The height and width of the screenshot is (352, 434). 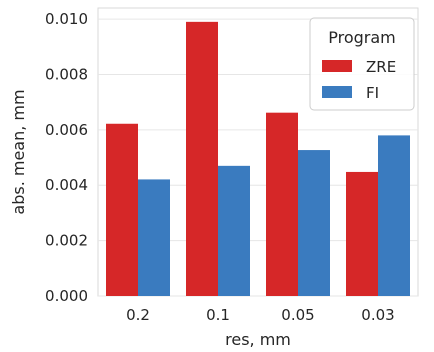 What do you see at coordinates (282, 204) in the screenshot?
I see `bar-zre-0.05` at bounding box center [282, 204].